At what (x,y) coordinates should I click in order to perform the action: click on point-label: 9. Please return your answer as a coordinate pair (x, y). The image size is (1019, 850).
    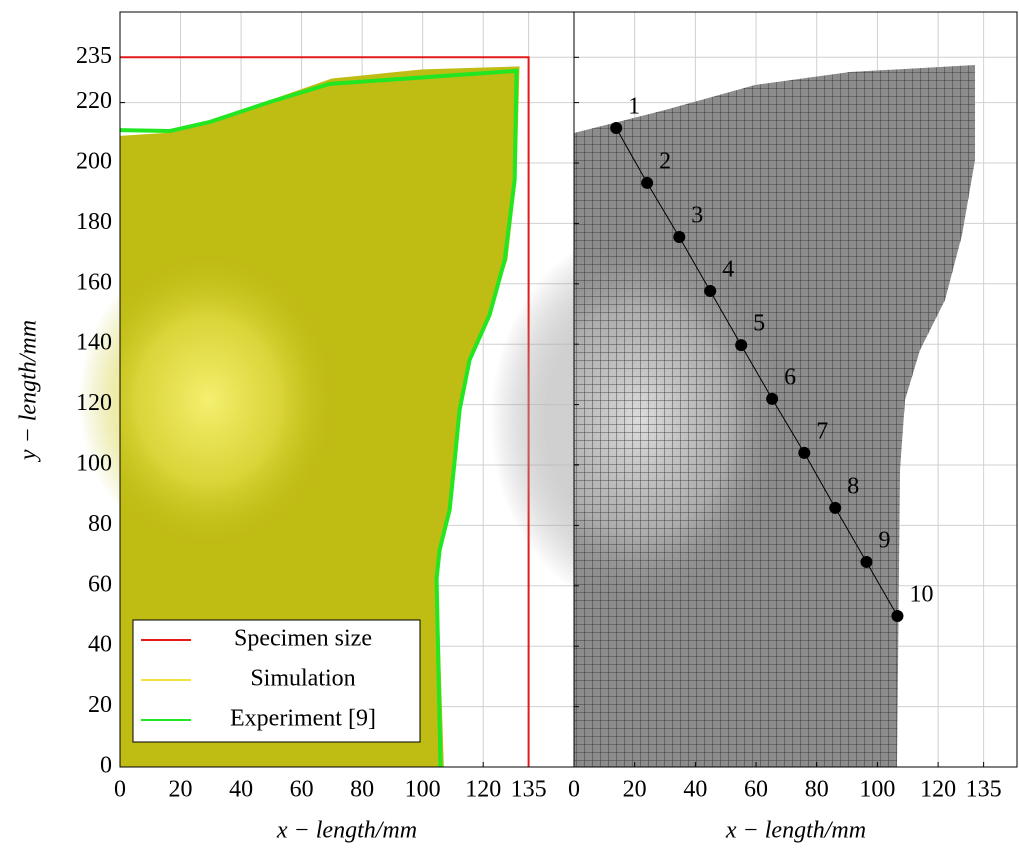
    Looking at the image, I should click on (885, 540).